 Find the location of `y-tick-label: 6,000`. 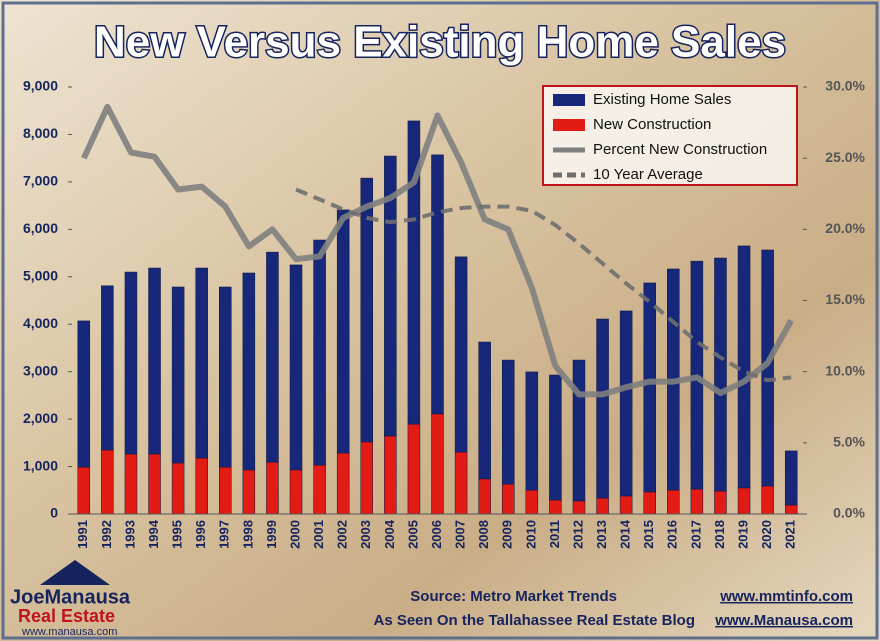

y-tick-label: 6,000 is located at coordinates (40, 228).